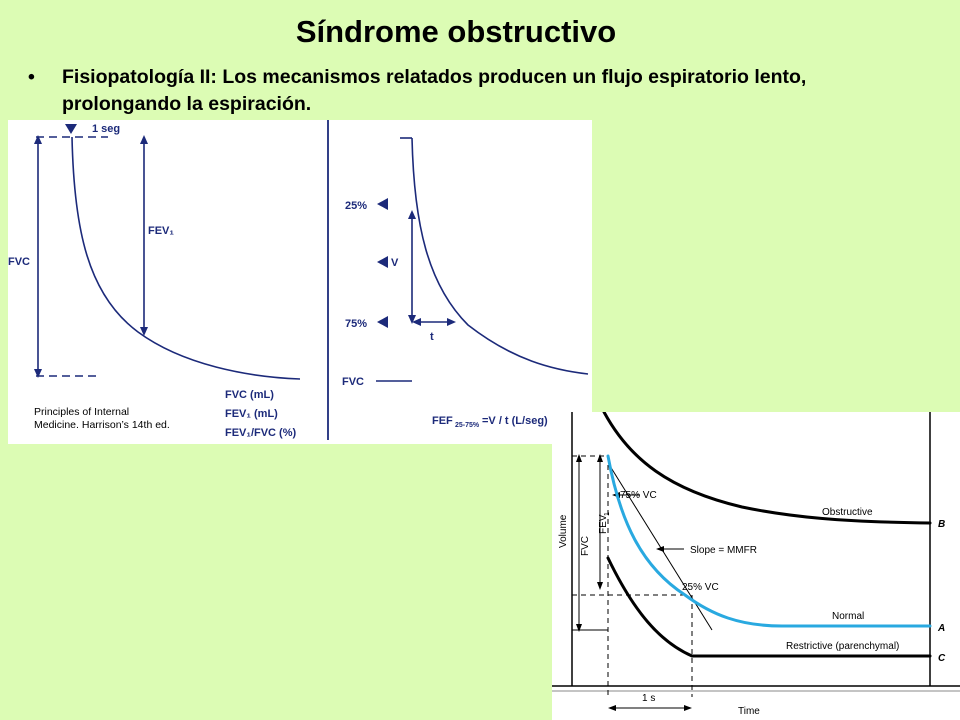 This screenshot has height=720, width=960. I want to click on letter-a: A, so click(941, 628).